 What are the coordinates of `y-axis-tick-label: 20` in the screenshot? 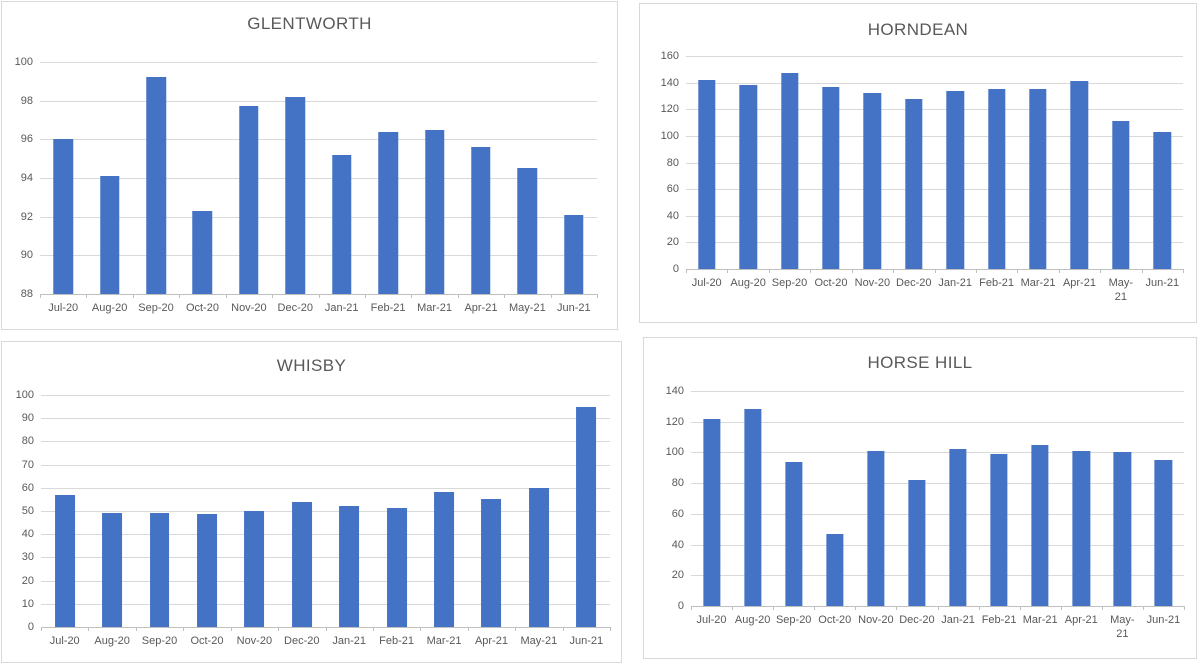 It's located at (672, 242).